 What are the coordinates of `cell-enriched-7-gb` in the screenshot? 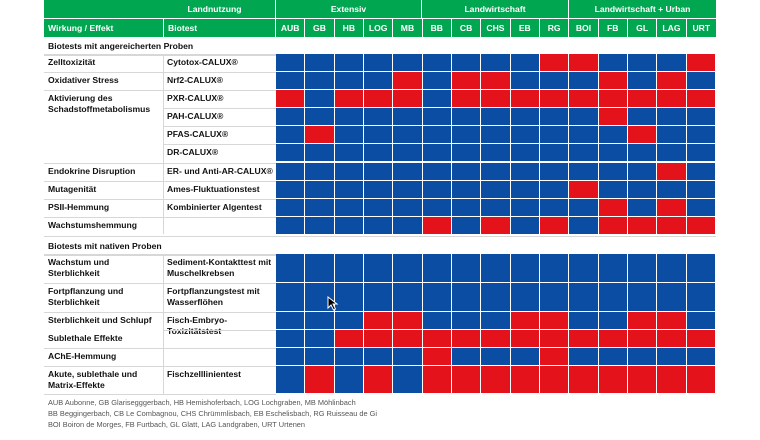 It's located at (320, 190).